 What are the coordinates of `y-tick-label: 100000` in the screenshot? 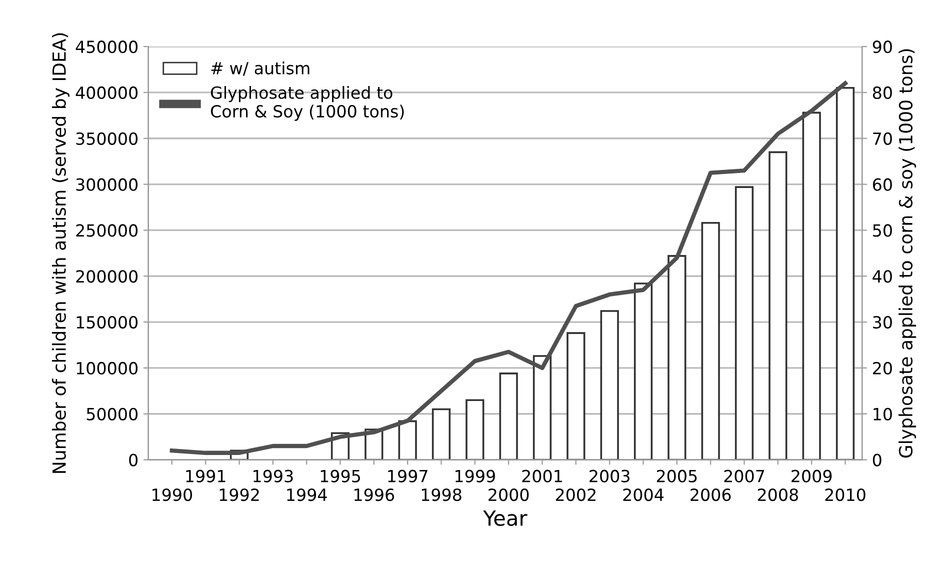 It's located at (107, 368).